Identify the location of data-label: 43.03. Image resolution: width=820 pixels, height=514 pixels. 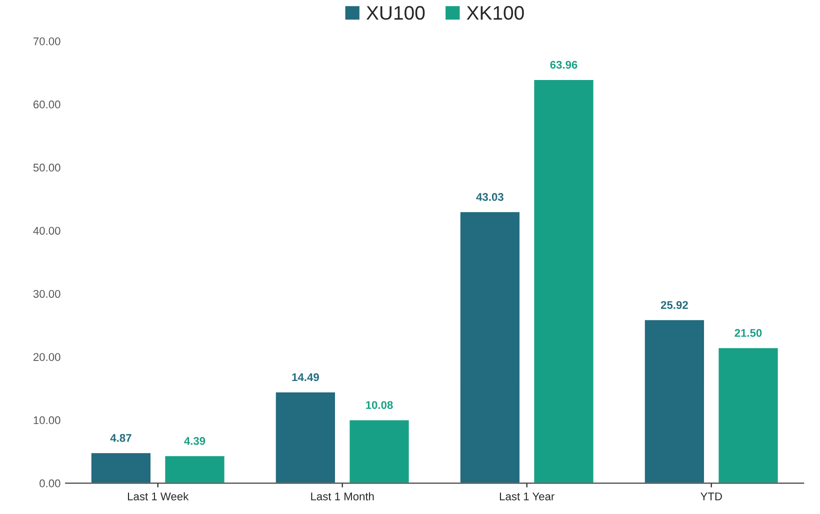
(490, 197).